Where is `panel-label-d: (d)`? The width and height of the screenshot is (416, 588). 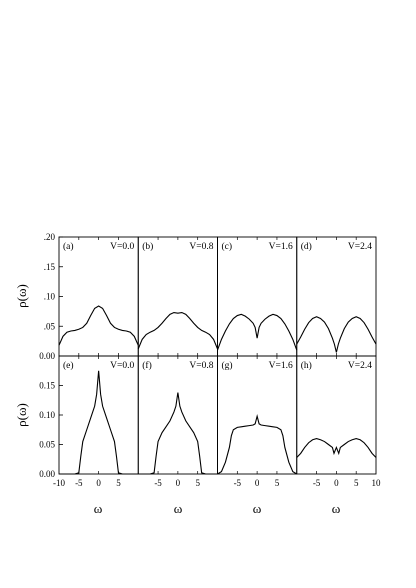
panel-label-d: (d) is located at coordinates (306, 246).